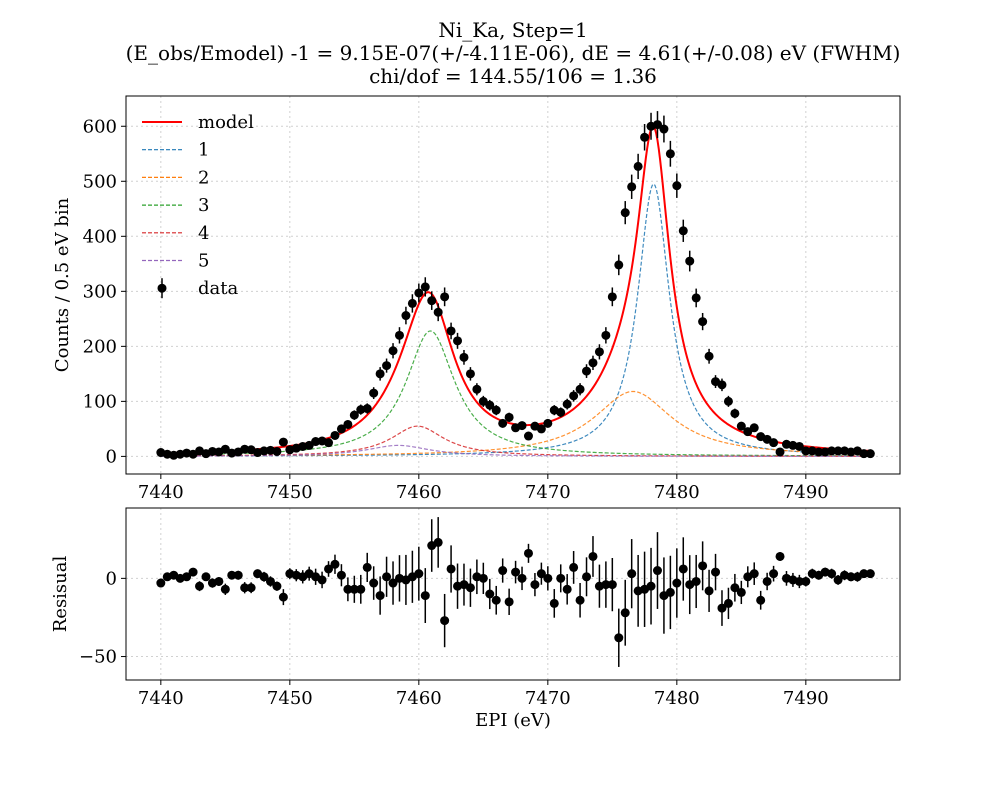 Image resolution: width=1000 pixels, height=800 pixels. I want to click on legend-data-swatch, so click(162, 288).